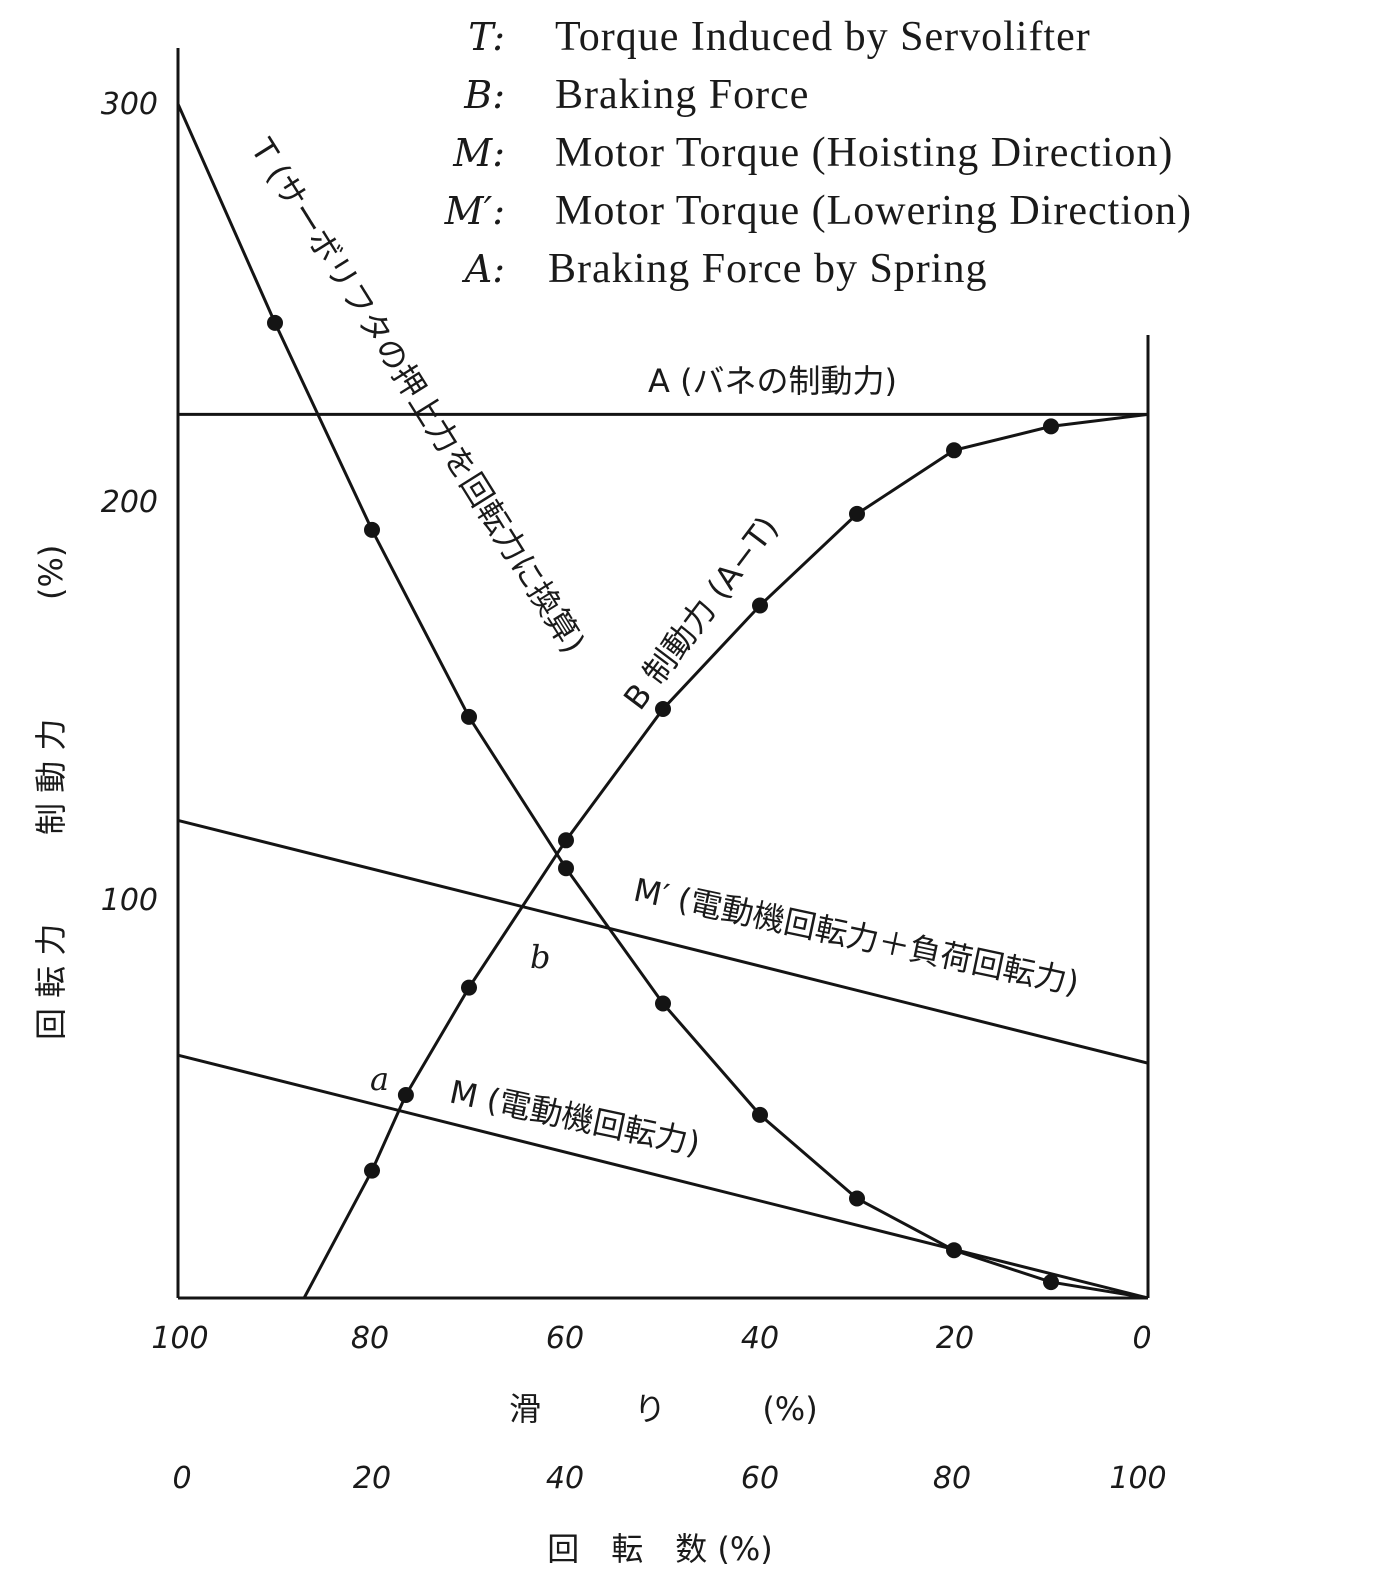 This screenshot has width=1390, height=1576. Describe the element at coordinates (955, 1338) in the screenshot. I see `x-slip-tick-label: 20` at that location.